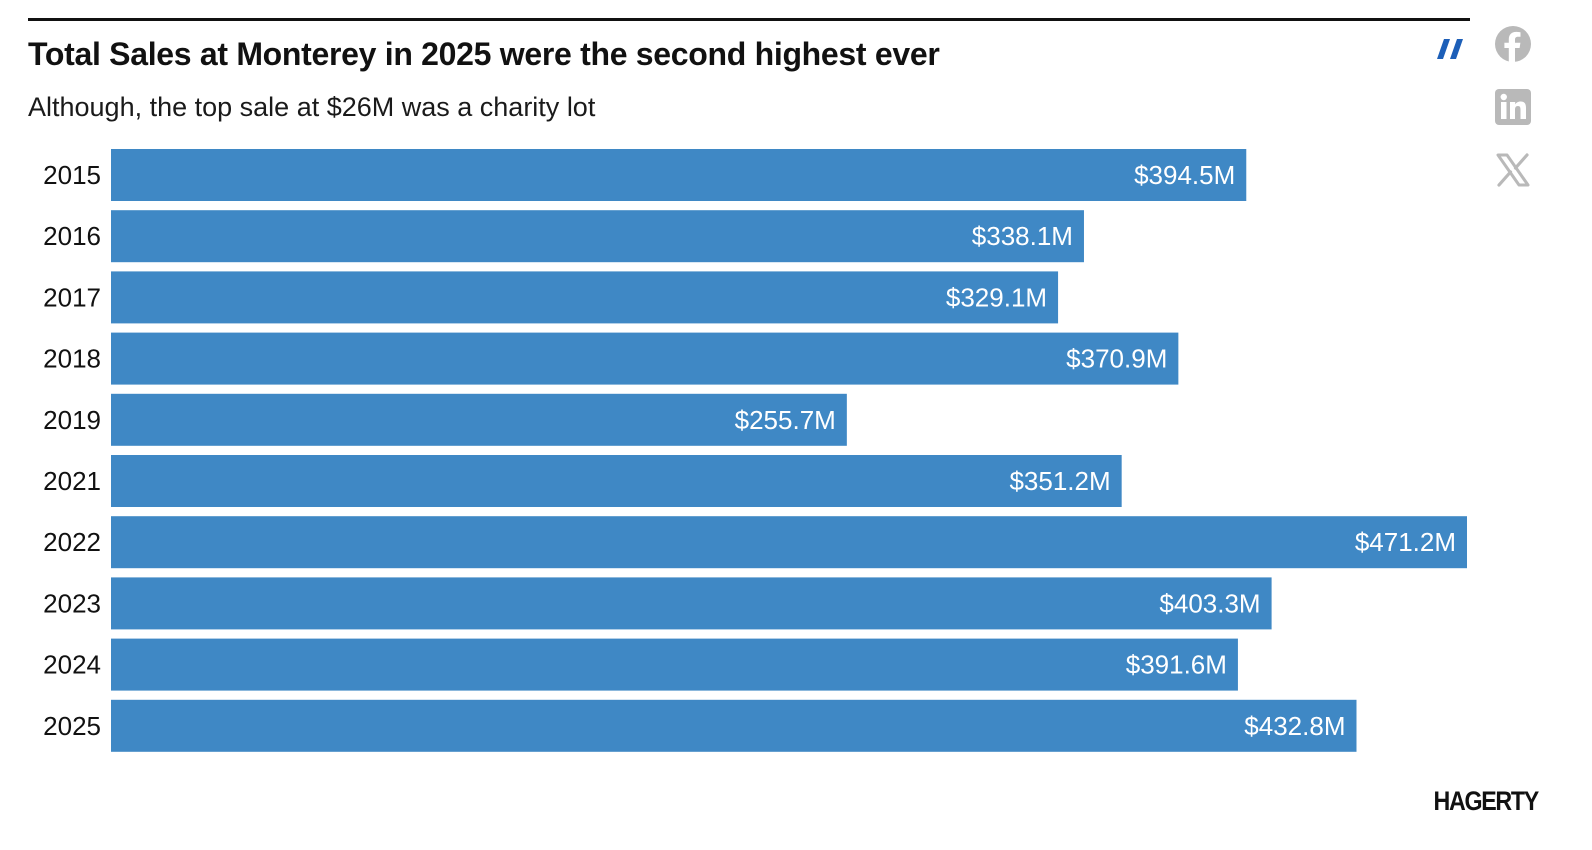 The width and height of the screenshot is (1592, 850). What do you see at coordinates (1294, 726) in the screenshot?
I see `value-label-2025: $432.8M` at bounding box center [1294, 726].